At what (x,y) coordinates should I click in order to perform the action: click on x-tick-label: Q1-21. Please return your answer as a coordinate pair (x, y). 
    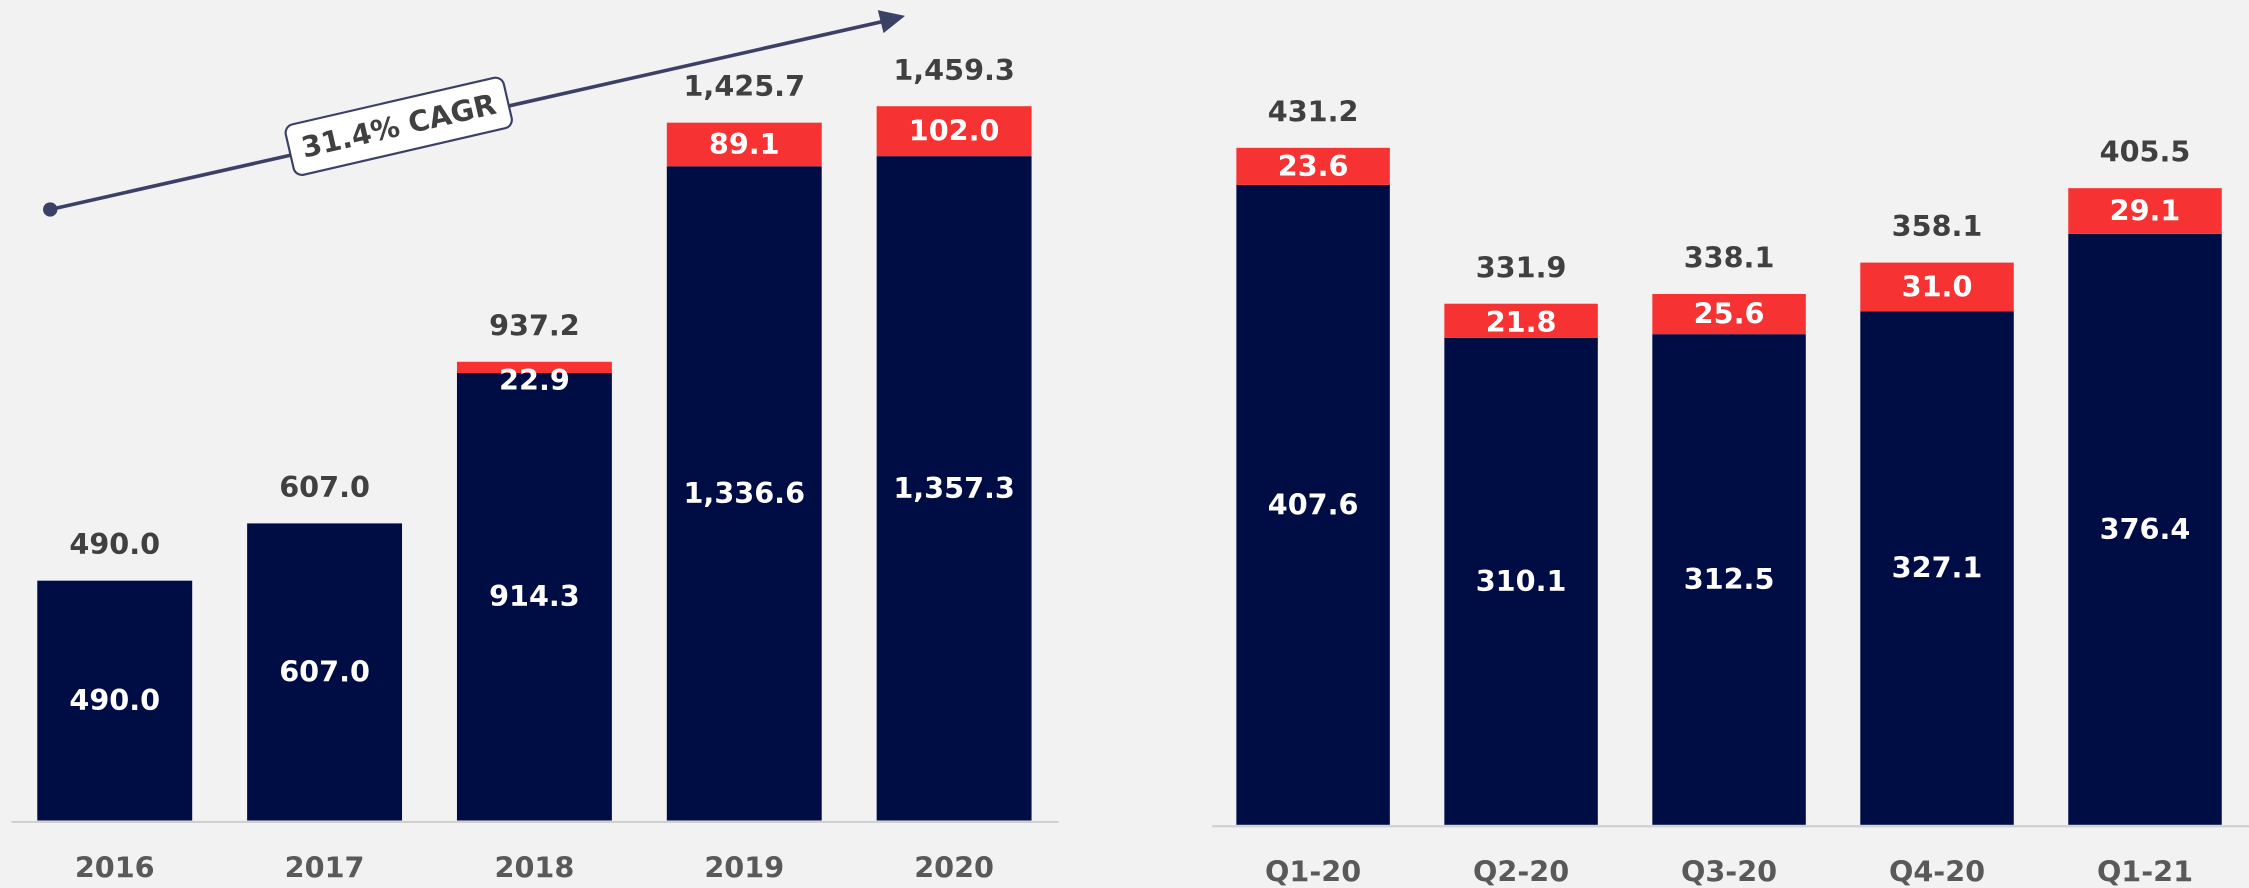
    Looking at the image, I should click on (2145, 871).